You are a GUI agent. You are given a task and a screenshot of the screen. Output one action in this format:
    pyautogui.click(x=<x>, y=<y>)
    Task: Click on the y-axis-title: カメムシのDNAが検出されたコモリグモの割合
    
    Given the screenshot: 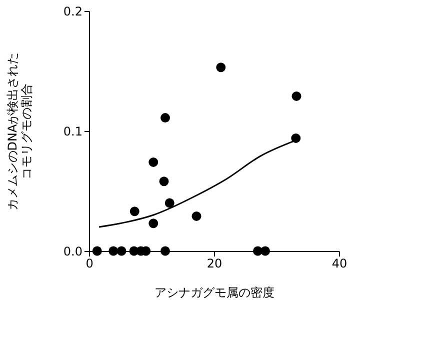 What is the action you would take?
    pyautogui.click(x=19, y=131)
    